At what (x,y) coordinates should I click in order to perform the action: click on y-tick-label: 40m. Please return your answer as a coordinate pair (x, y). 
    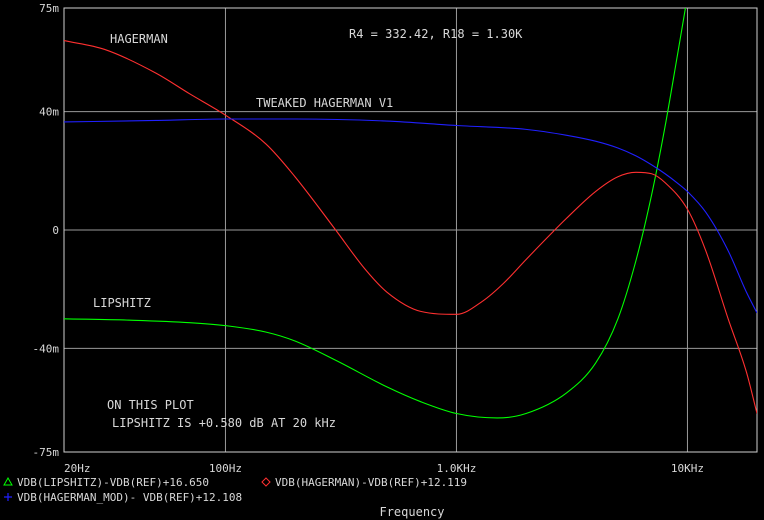
    Looking at the image, I should click on (49, 112).